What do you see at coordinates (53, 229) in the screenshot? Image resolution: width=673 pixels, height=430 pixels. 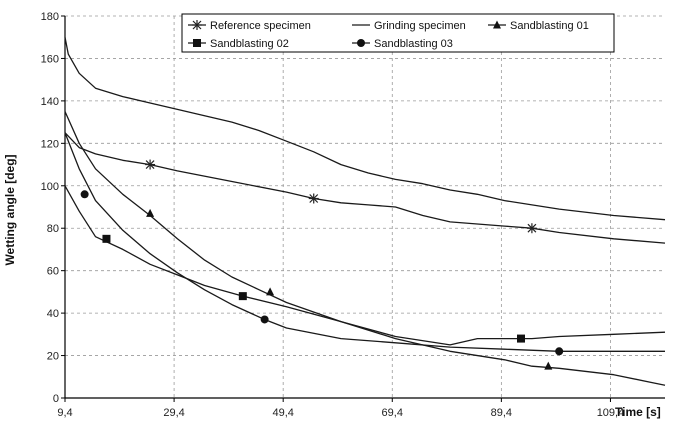 I see `y-tick-label: 80` at bounding box center [53, 229].